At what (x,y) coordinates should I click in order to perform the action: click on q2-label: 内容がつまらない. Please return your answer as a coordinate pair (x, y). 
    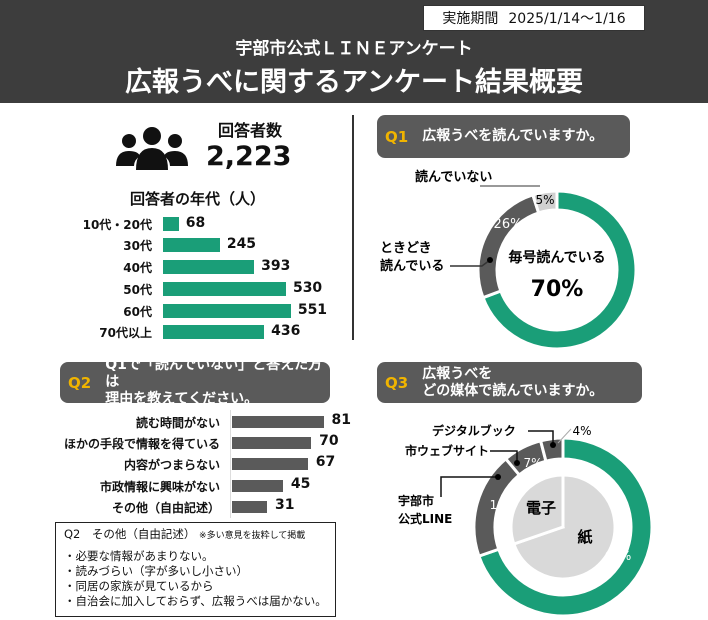
    Looking at the image, I should click on (171, 465).